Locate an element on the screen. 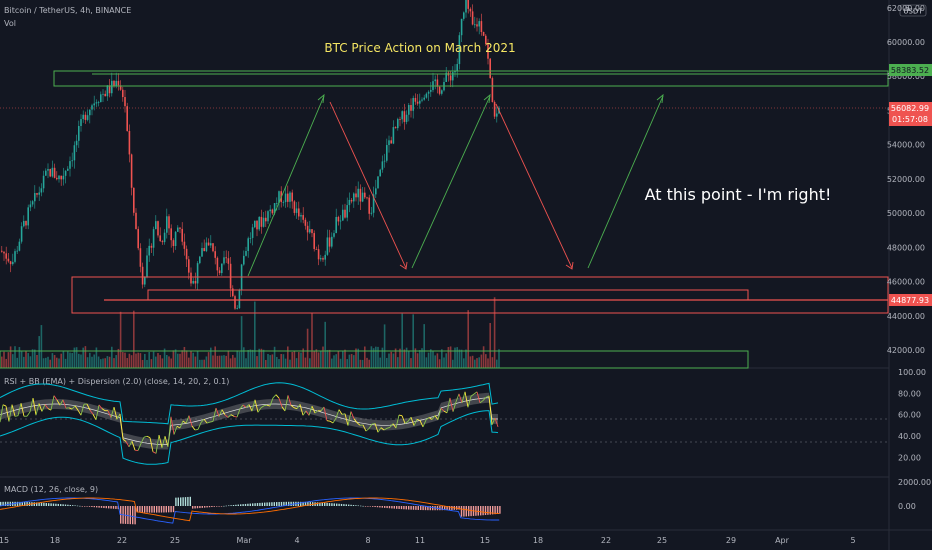 The height and width of the screenshot is (550, 932). price-axis-tick: 50000.00 is located at coordinates (906, 213).